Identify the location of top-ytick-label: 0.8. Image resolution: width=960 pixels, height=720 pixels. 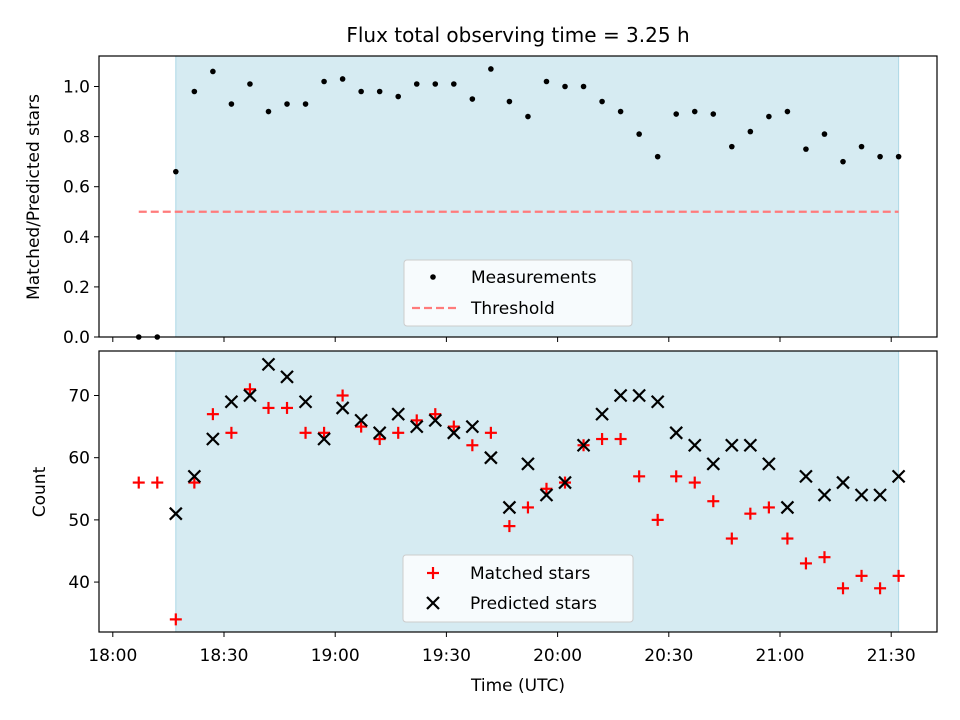
(76, 138).